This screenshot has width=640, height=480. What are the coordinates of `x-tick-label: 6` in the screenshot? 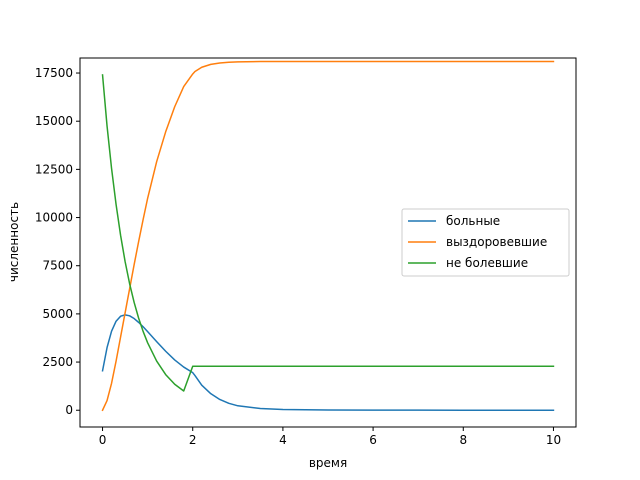 It's located at (373, 440).